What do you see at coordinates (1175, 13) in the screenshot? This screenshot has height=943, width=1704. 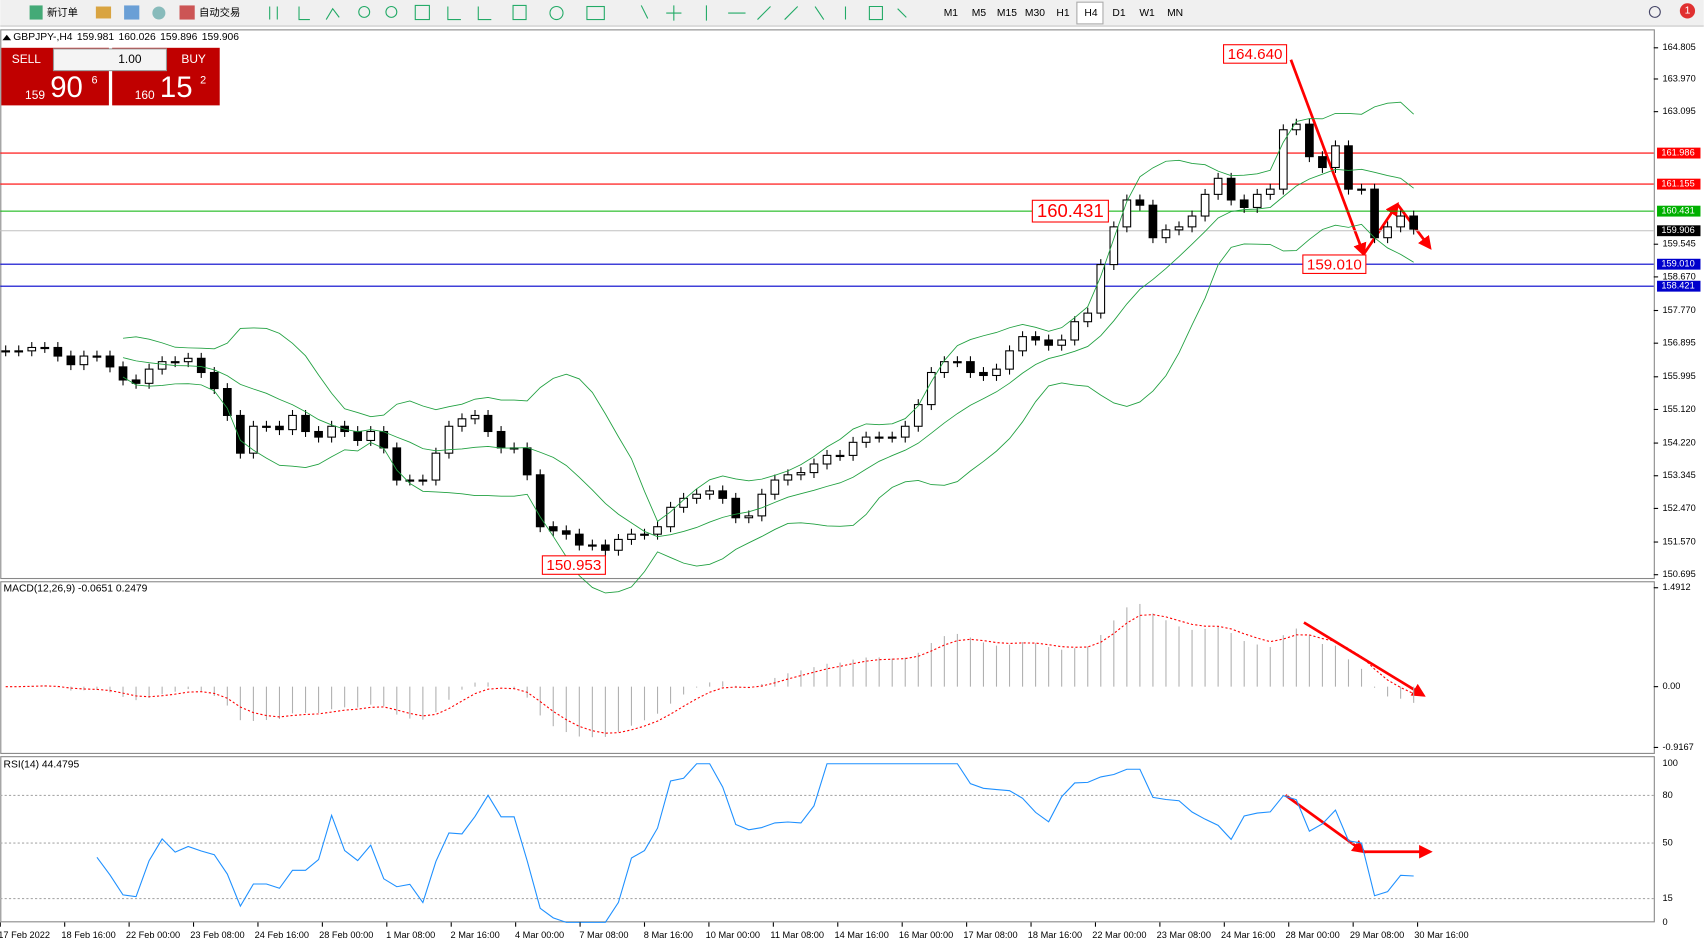 I see `timeframe-button: MN` at bounding box center [1175, 13].